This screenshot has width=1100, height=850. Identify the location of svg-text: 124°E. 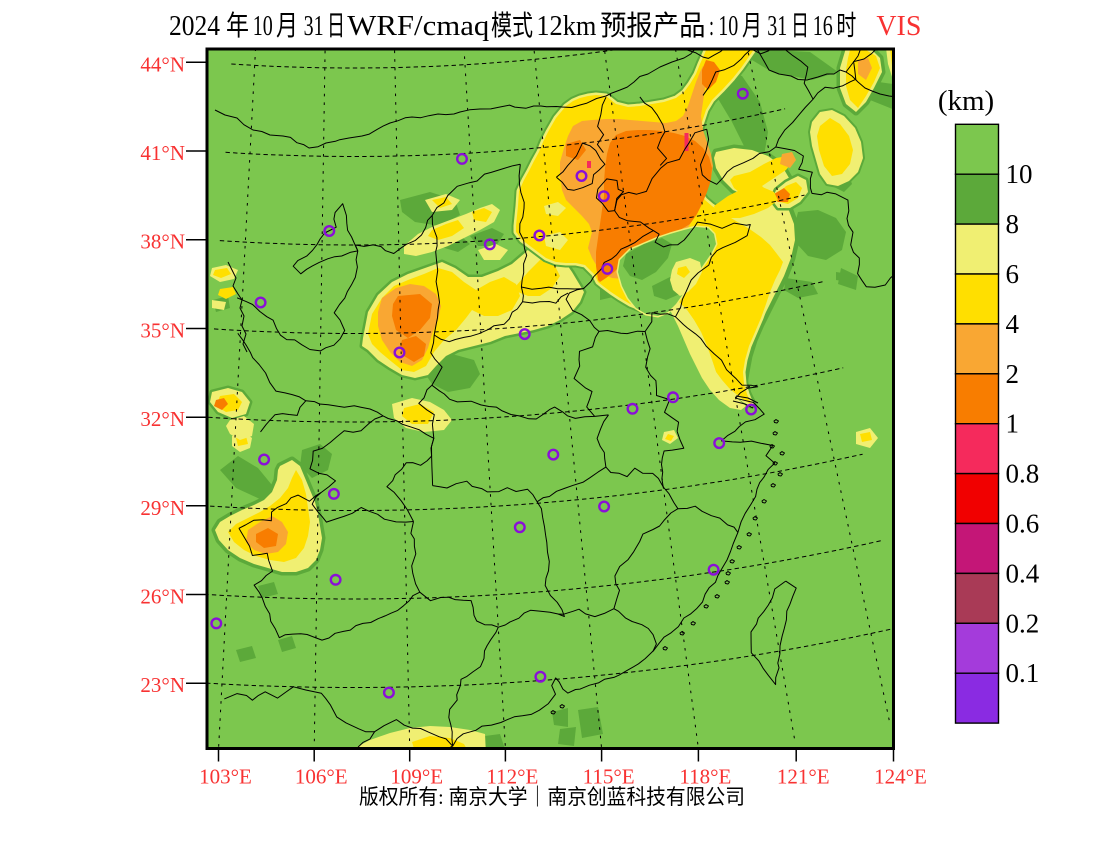
(900, 777).